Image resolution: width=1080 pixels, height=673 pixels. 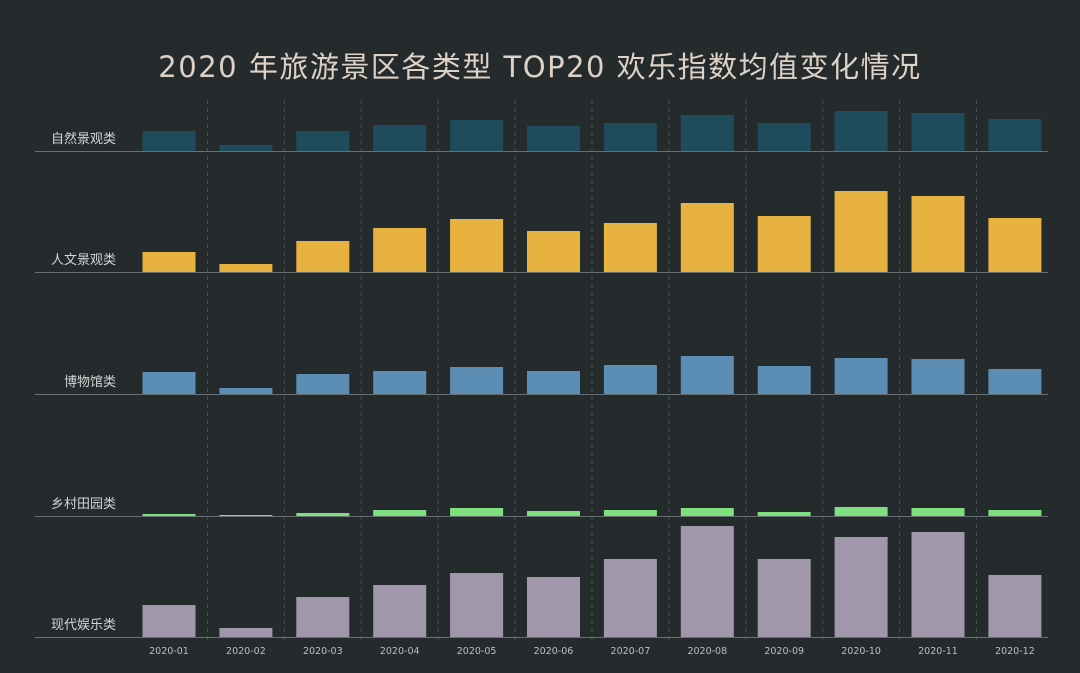 I want to click on x-tick-label: 2020-03, so click(x=323, y=651).